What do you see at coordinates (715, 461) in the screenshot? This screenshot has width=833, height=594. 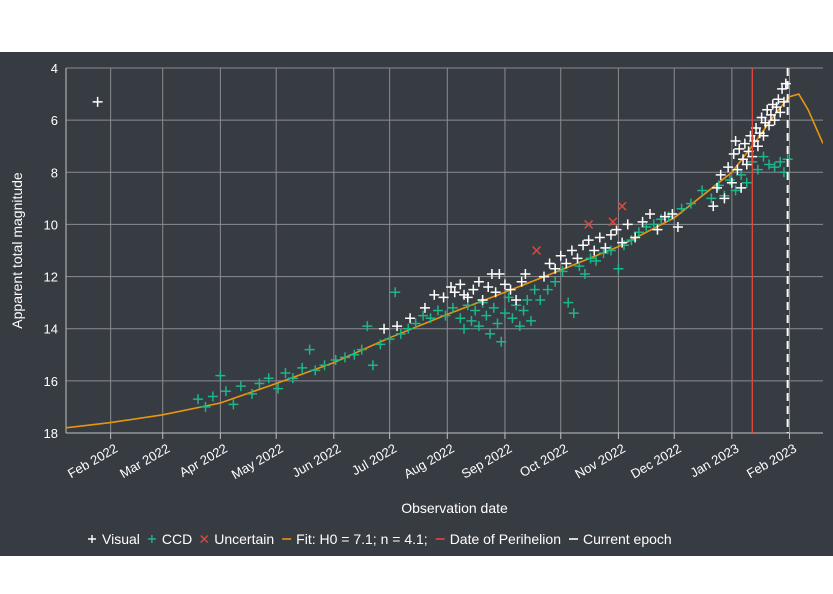 I see `x-tick-label: Jan 2023` at bounding box center [715, 461].